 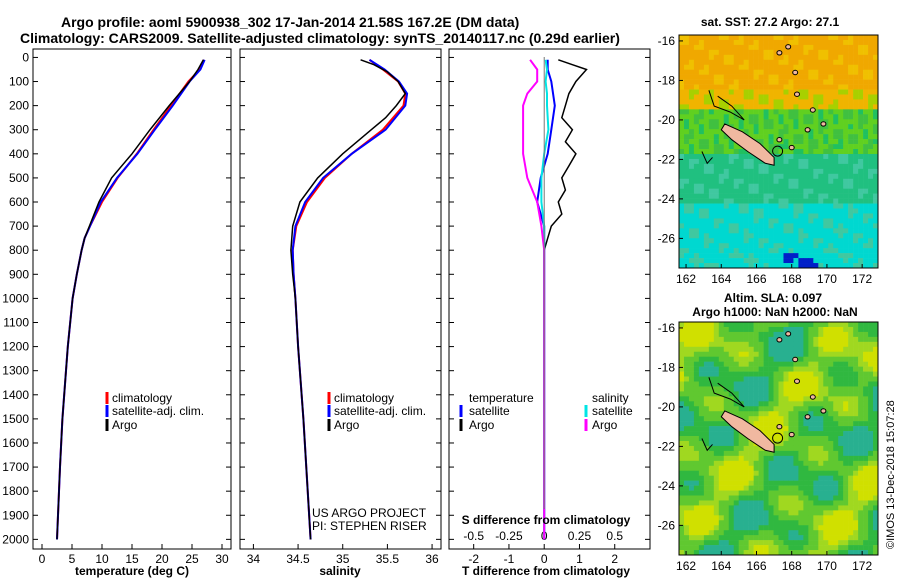 What do you see at coordinates (72, 559) in the screenshot?
I see `x-tick-label: 5` at bounding box center [72, 559].